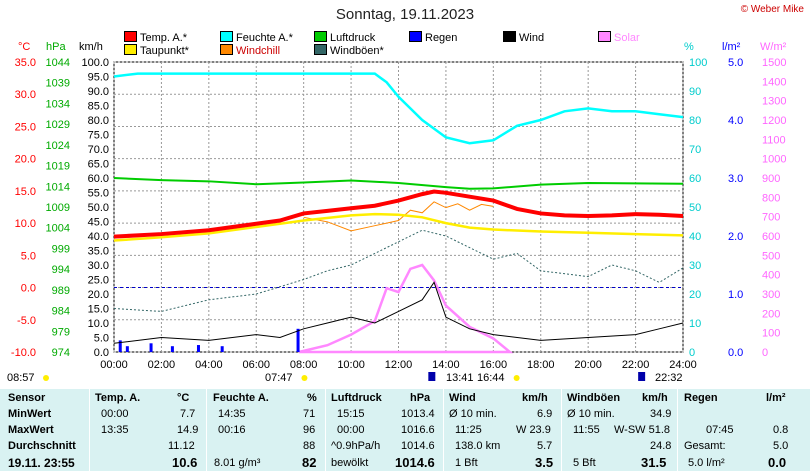 Image resolution: width=810 pixels, height=471 pixels. What do you see at coordinates (695, 208) in the screenshot?
I see `humidity-tick-label: 50` at bounding box center [695, 208].